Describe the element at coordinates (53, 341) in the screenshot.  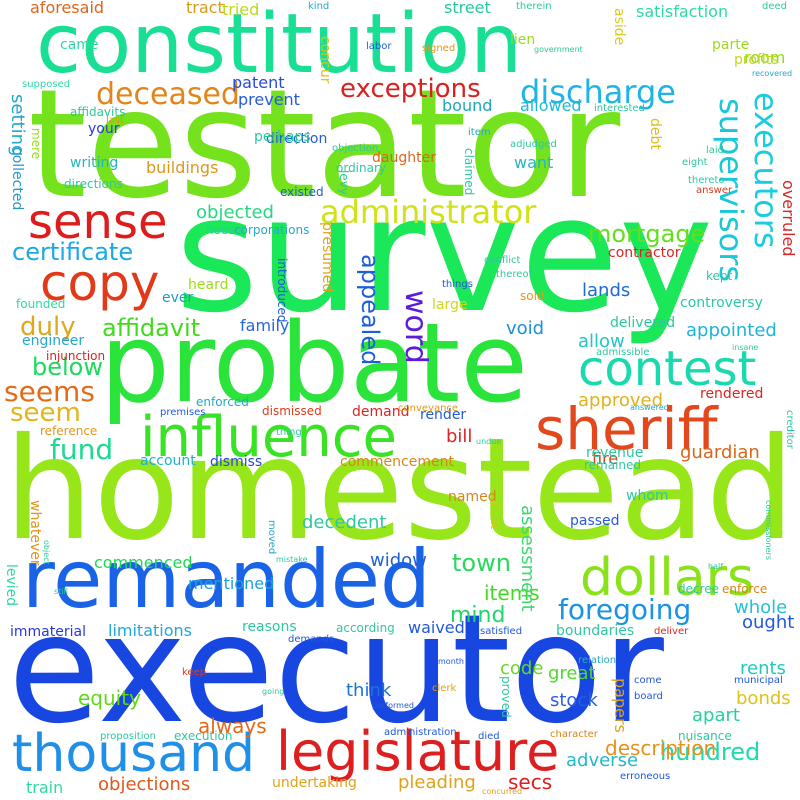
I see `word-engineer: engineer` at that location.